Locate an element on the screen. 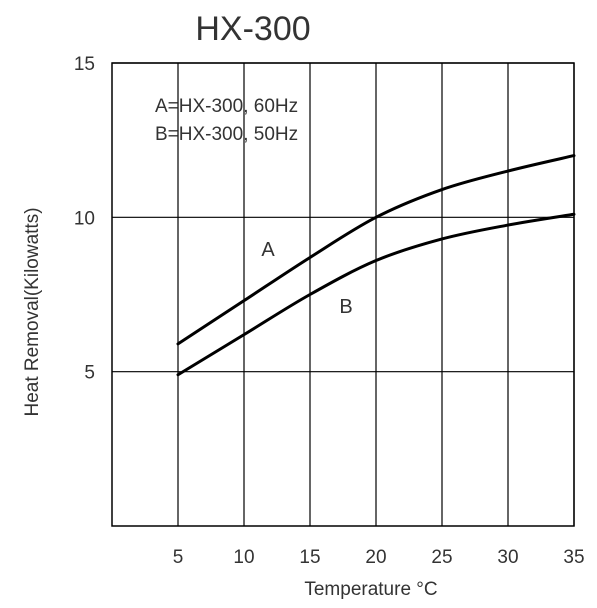 The image size is (597, 608). x-tick-label: 5 is located at coordinates (178, 557).